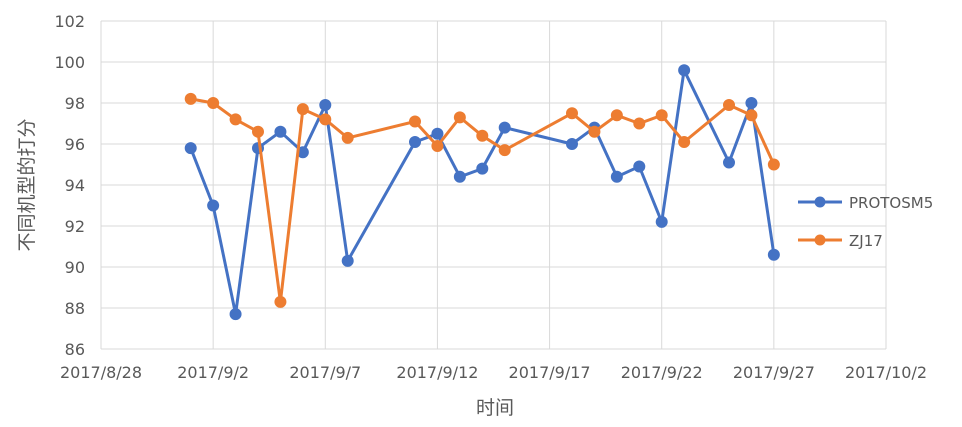 The image size is (962, 427). I want to click on x-axis-title: 时间, so click(495, 408).